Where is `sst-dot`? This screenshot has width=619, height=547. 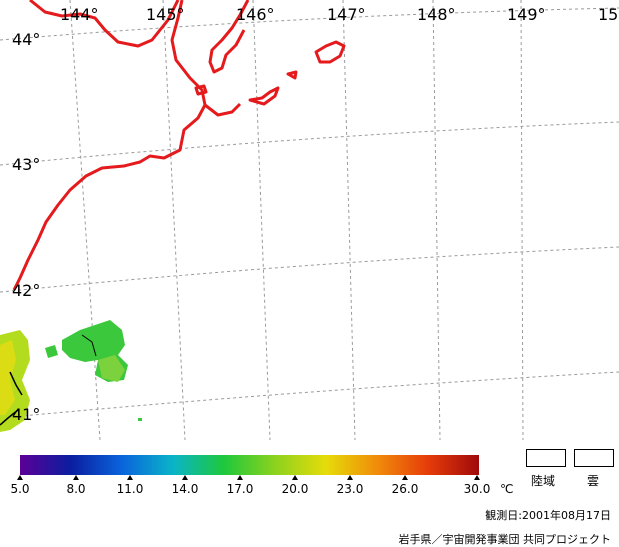
sst-dot is located at coordinates (140, 419).